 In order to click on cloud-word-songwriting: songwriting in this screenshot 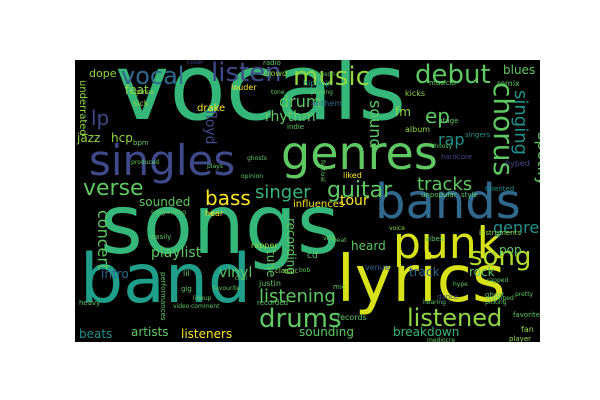, I will do `click(169, 212)`.